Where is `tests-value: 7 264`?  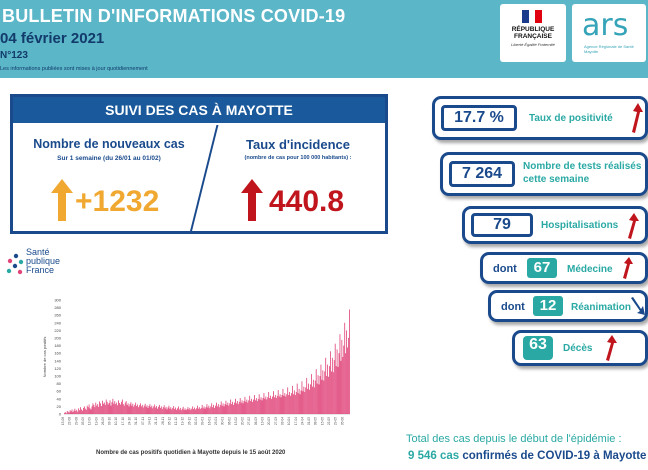
tests-value: 7 264 is located at coordinates (482, 174).